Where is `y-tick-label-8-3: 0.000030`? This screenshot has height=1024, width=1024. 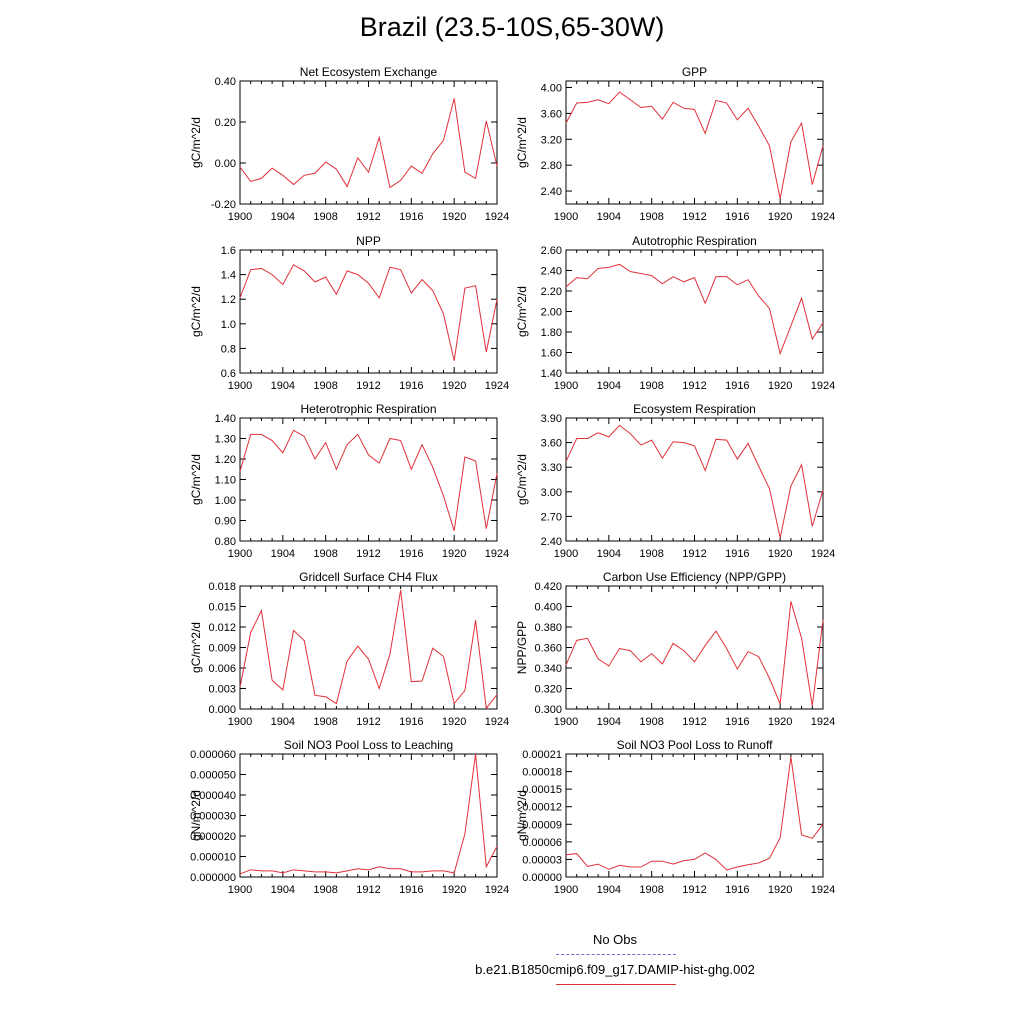 y-tick-label-8-3: 0.000030 is located at coordinates (213, 817).